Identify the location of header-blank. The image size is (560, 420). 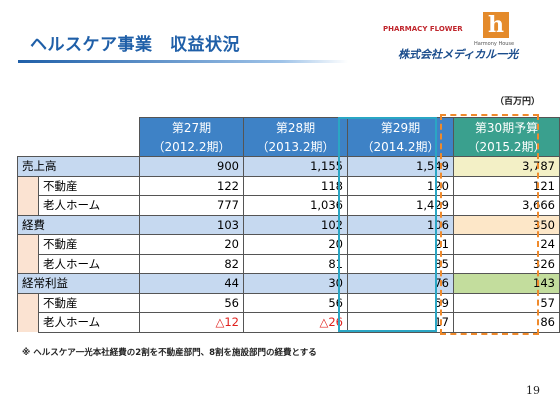
(79, 137).